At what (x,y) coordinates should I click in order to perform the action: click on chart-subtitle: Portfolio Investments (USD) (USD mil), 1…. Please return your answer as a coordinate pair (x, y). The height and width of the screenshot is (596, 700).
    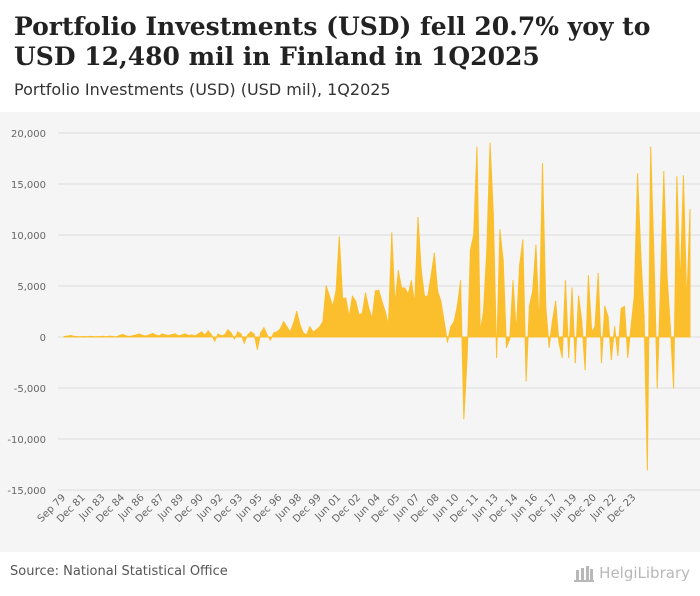
    Looking at the image, I should click on (202, 89).